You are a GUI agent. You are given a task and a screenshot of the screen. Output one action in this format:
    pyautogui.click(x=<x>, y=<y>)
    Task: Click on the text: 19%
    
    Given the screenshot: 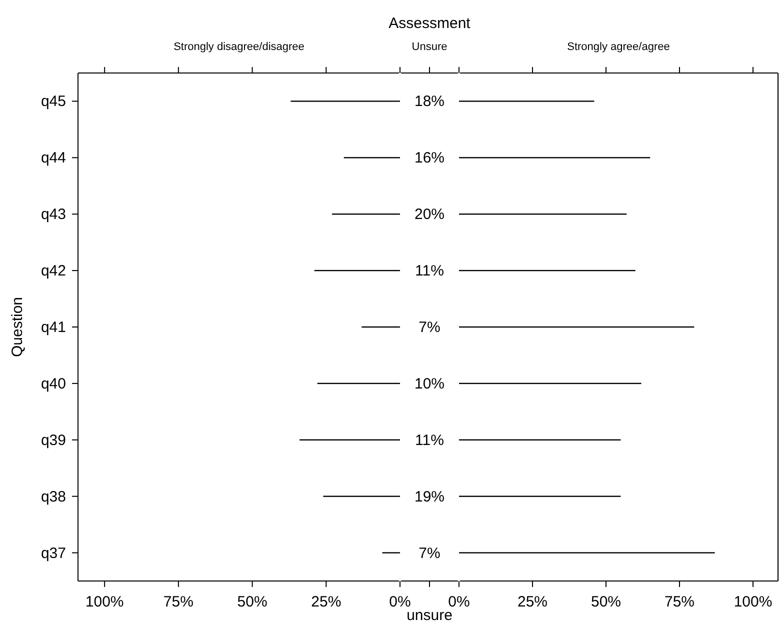 What is the action you would take?
    pyautogui.click(x=429, y=497)
    